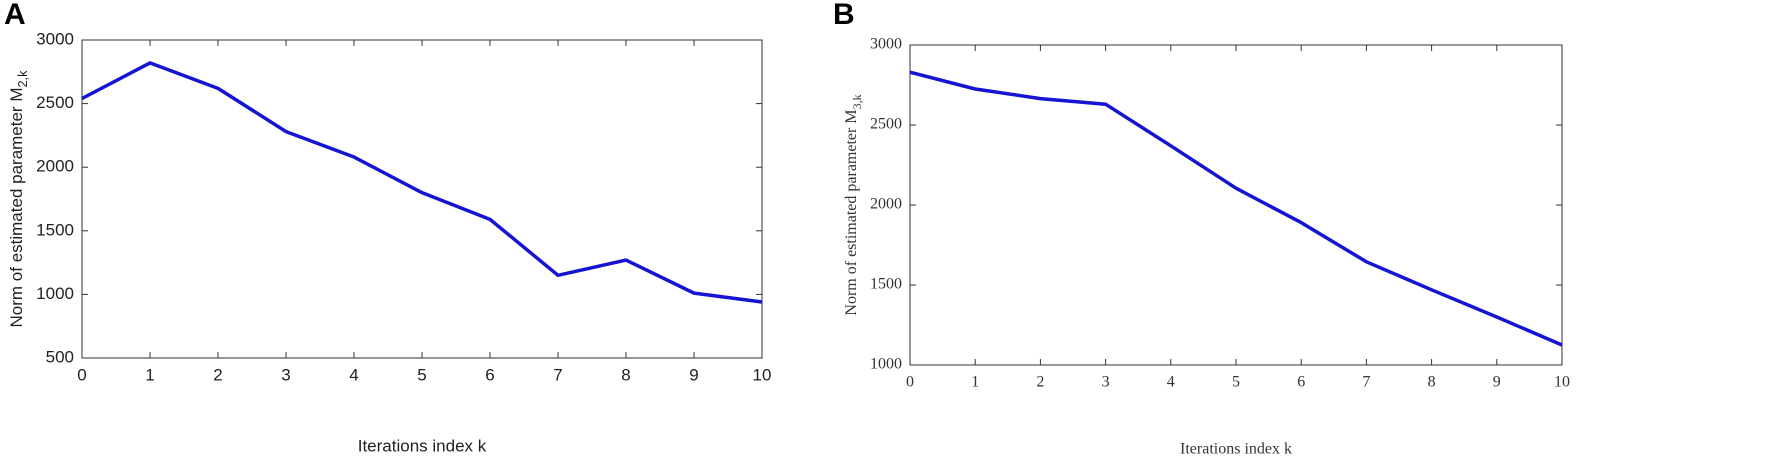 This screenshot has height=463, width=1772. What do you see at coordinates (60, 356) in the screenshot?
I see `y-tick-label: 500` at bounding box center [60, 356].